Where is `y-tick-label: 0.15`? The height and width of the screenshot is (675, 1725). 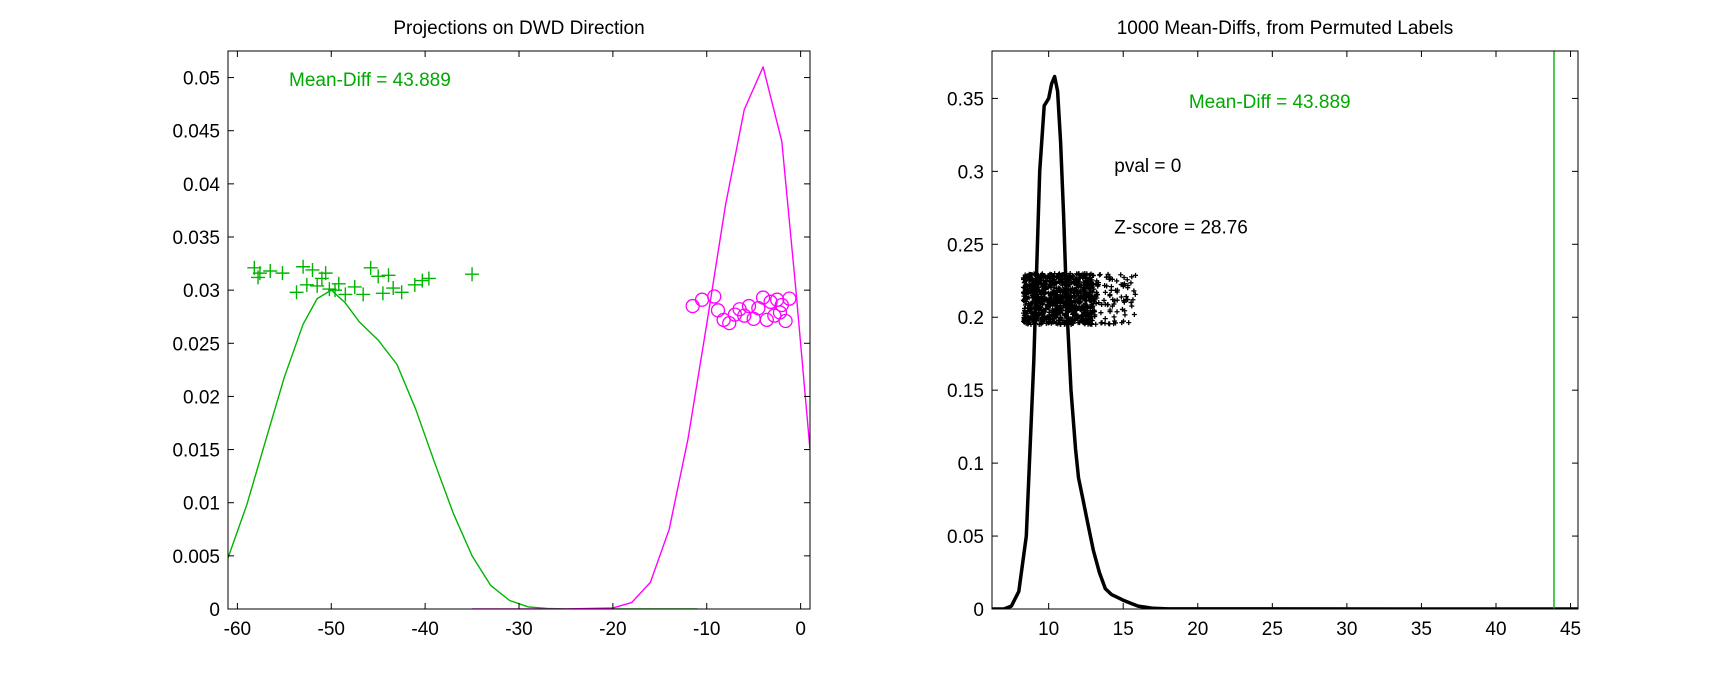
y-tick-label: 0.15 is located at coordinates (965, 391).